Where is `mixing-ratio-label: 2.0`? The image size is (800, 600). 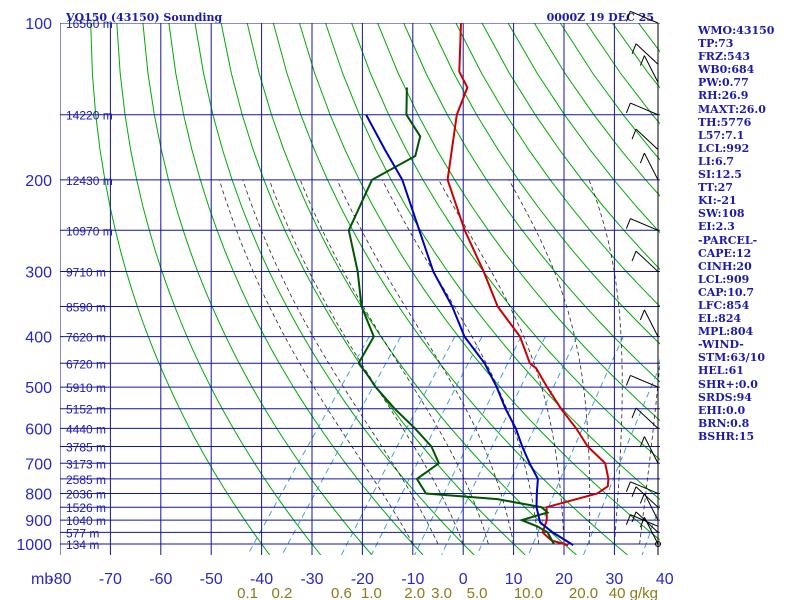
mixing-ratio-label: 2.0 is located at coordinates (414, 592).